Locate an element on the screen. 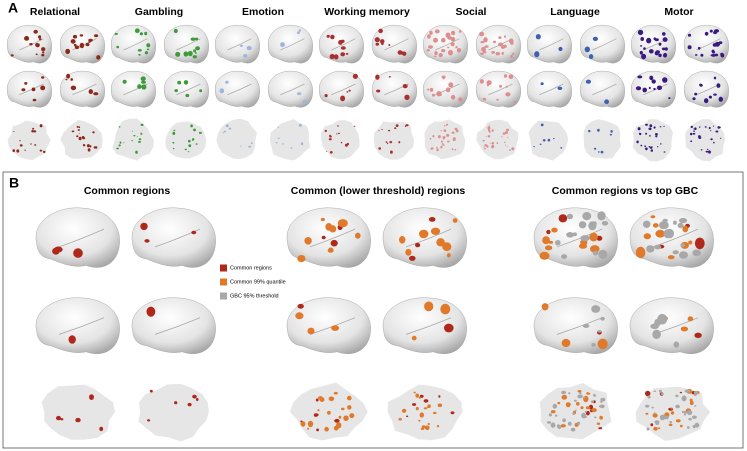 This screenshot has height=451, width=747. flatmap is located at coordinates (497, 139).